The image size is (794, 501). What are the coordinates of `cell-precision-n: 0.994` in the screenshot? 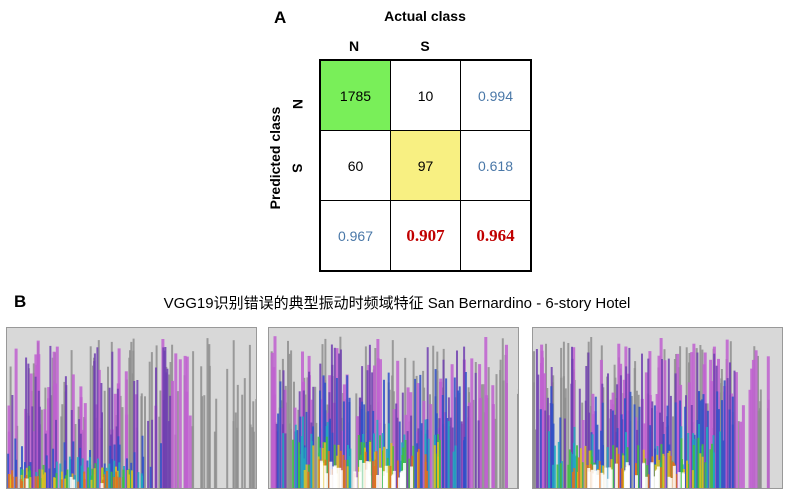 It's located at (495, 96).